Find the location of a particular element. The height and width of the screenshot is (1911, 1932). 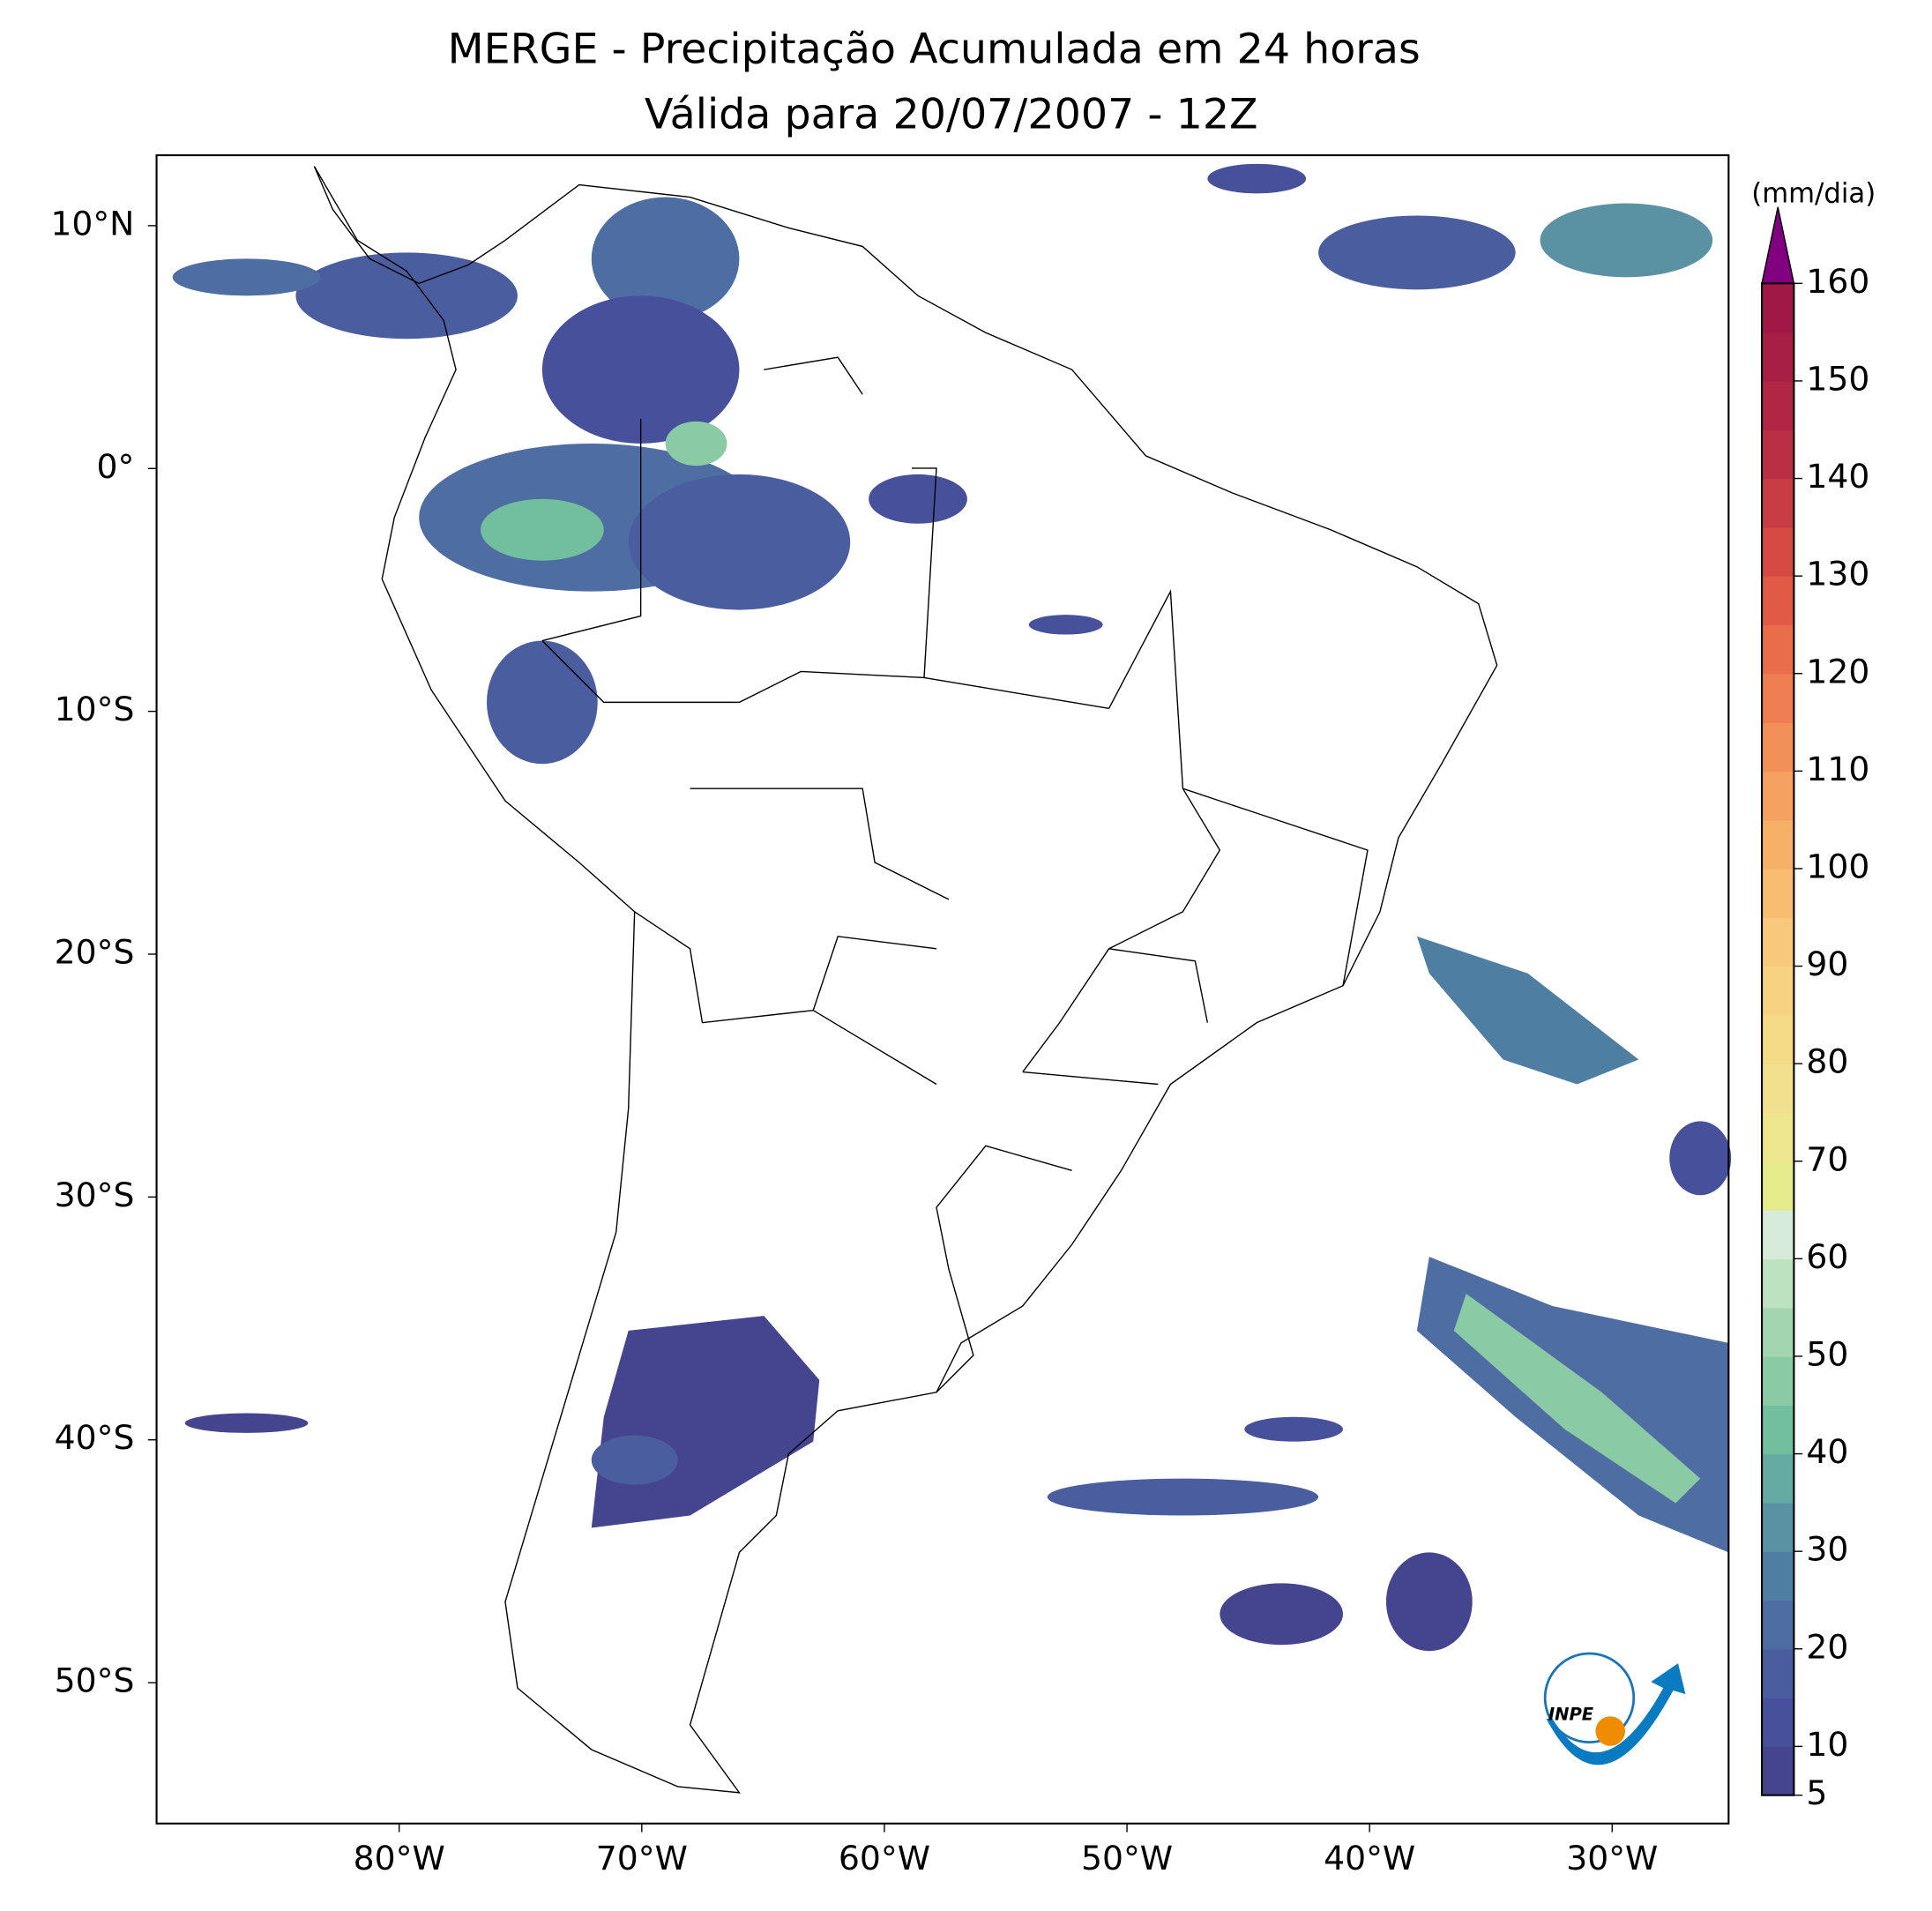

x-tick-label: 40°W is located at coordinates (1369, 1858).